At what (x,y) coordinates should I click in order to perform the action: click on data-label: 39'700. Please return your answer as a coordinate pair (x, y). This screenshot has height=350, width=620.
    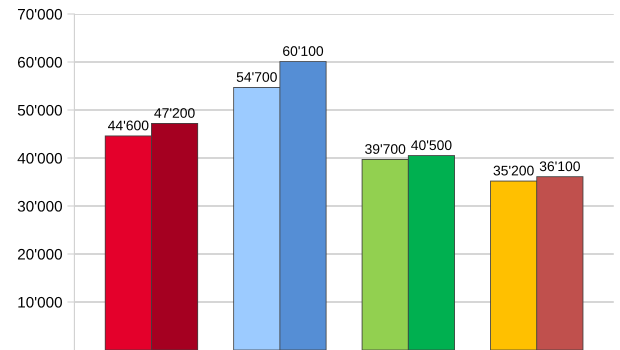
    Looking at the image, I should click on (385, 149).